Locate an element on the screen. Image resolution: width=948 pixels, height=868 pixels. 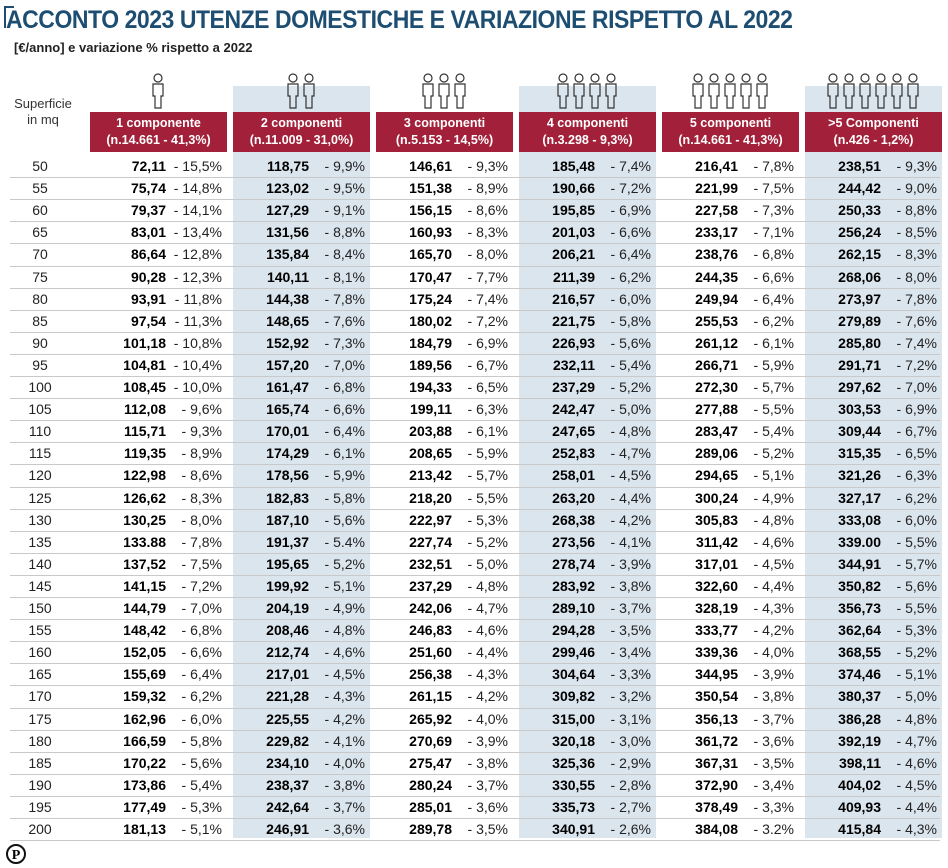
cell-value: 277,88 is located at coordinates (716, 409).